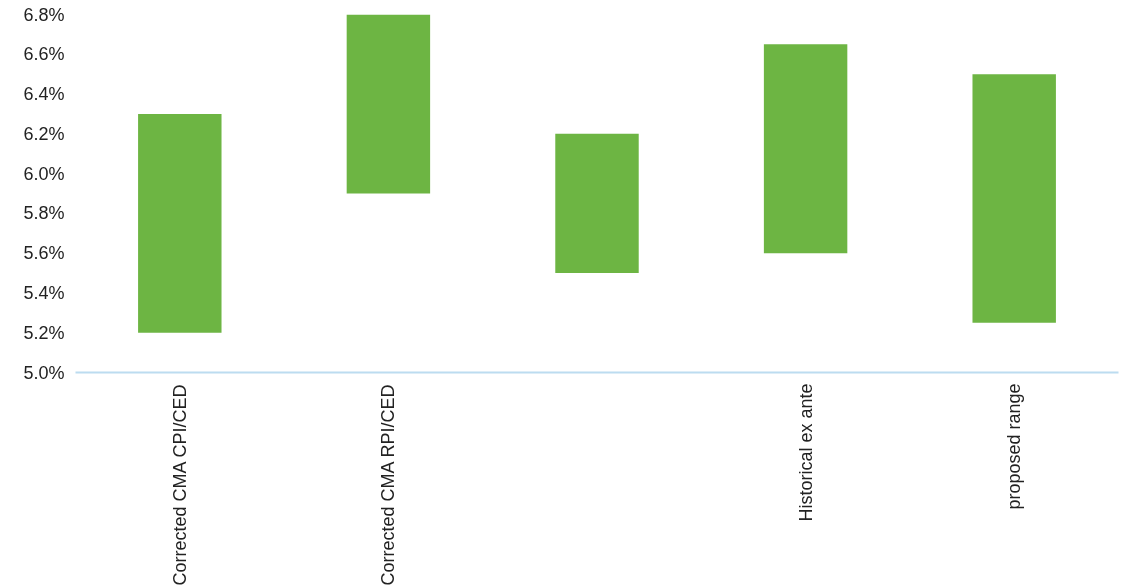  Describe the element at coordinates (805, 452) in the screenshot. I see `x-tick-label: Historical ex ante` at that location.